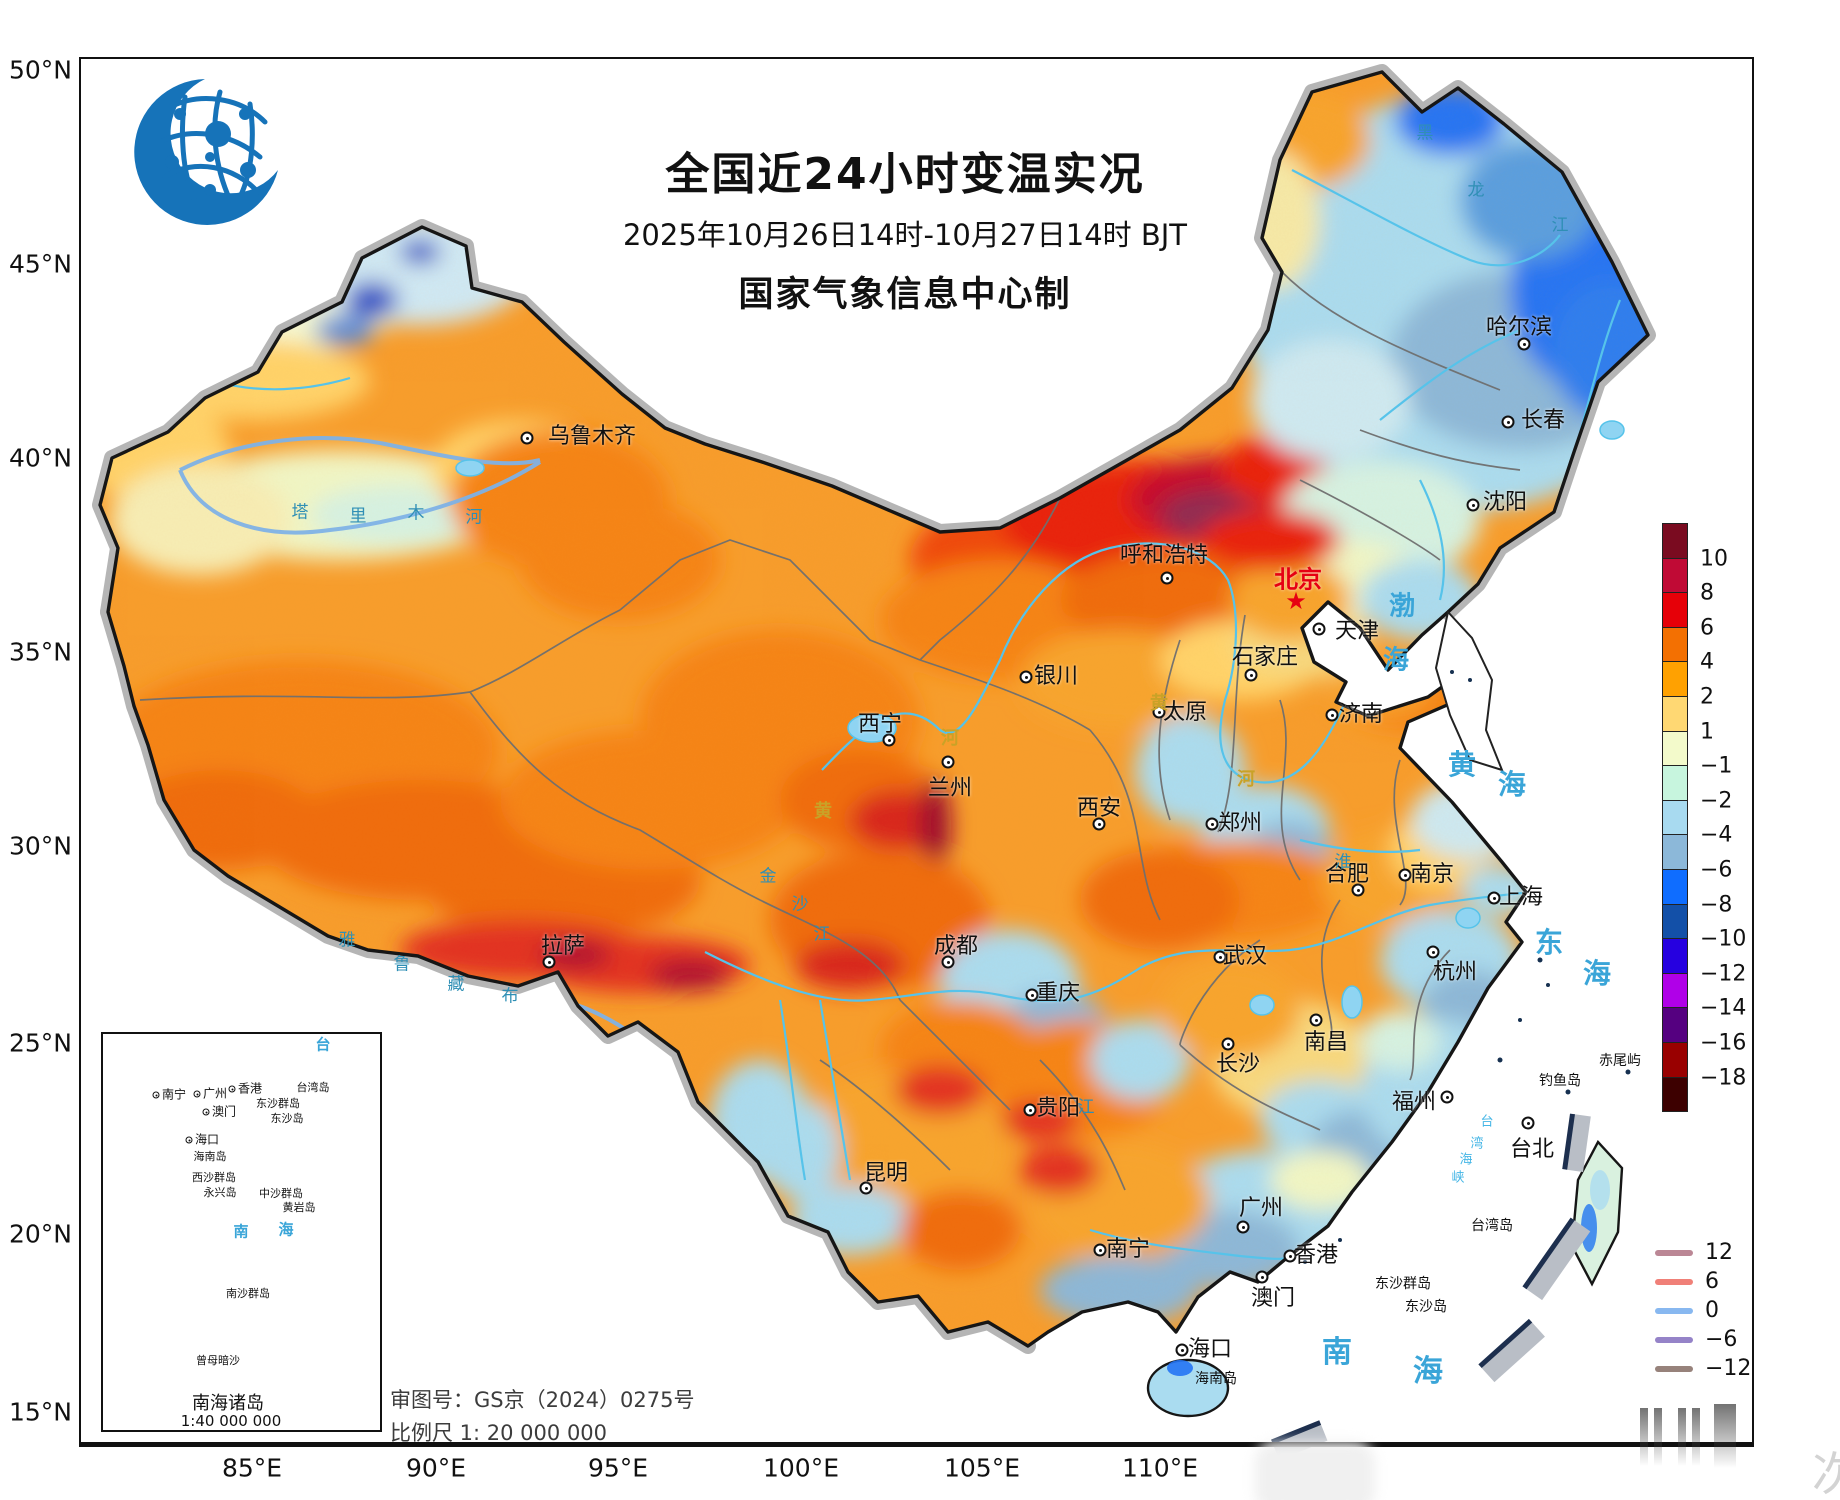  Describe the element at coordinates (248, 1293) in the screenshot. I see `inset-label: 南沙群岛` at that location.